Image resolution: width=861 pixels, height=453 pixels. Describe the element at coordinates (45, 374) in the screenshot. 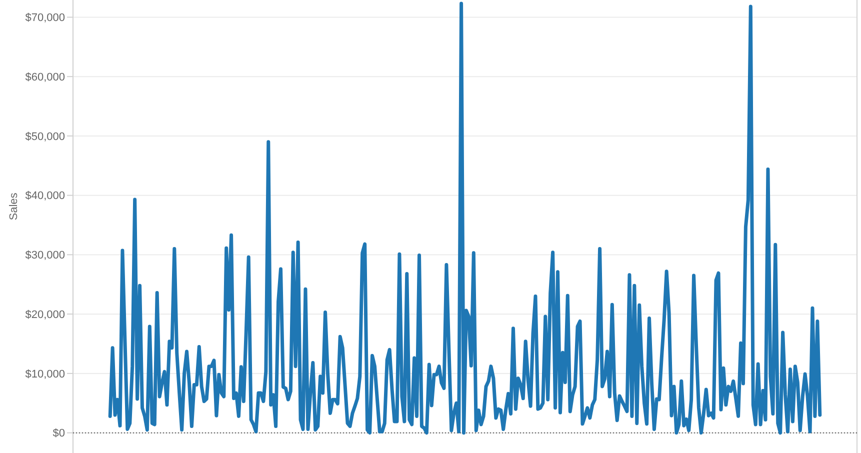

I see `y-tick-label: $10,000` at that location.